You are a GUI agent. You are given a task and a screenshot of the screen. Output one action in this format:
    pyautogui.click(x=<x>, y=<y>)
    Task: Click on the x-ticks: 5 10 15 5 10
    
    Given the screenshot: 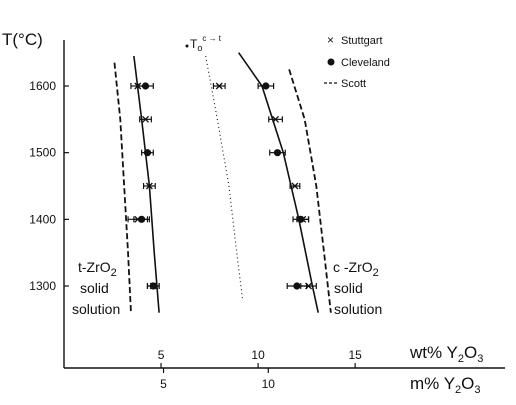 What is the action you would take?
    pyautogui.click(x=260, y=369)
    